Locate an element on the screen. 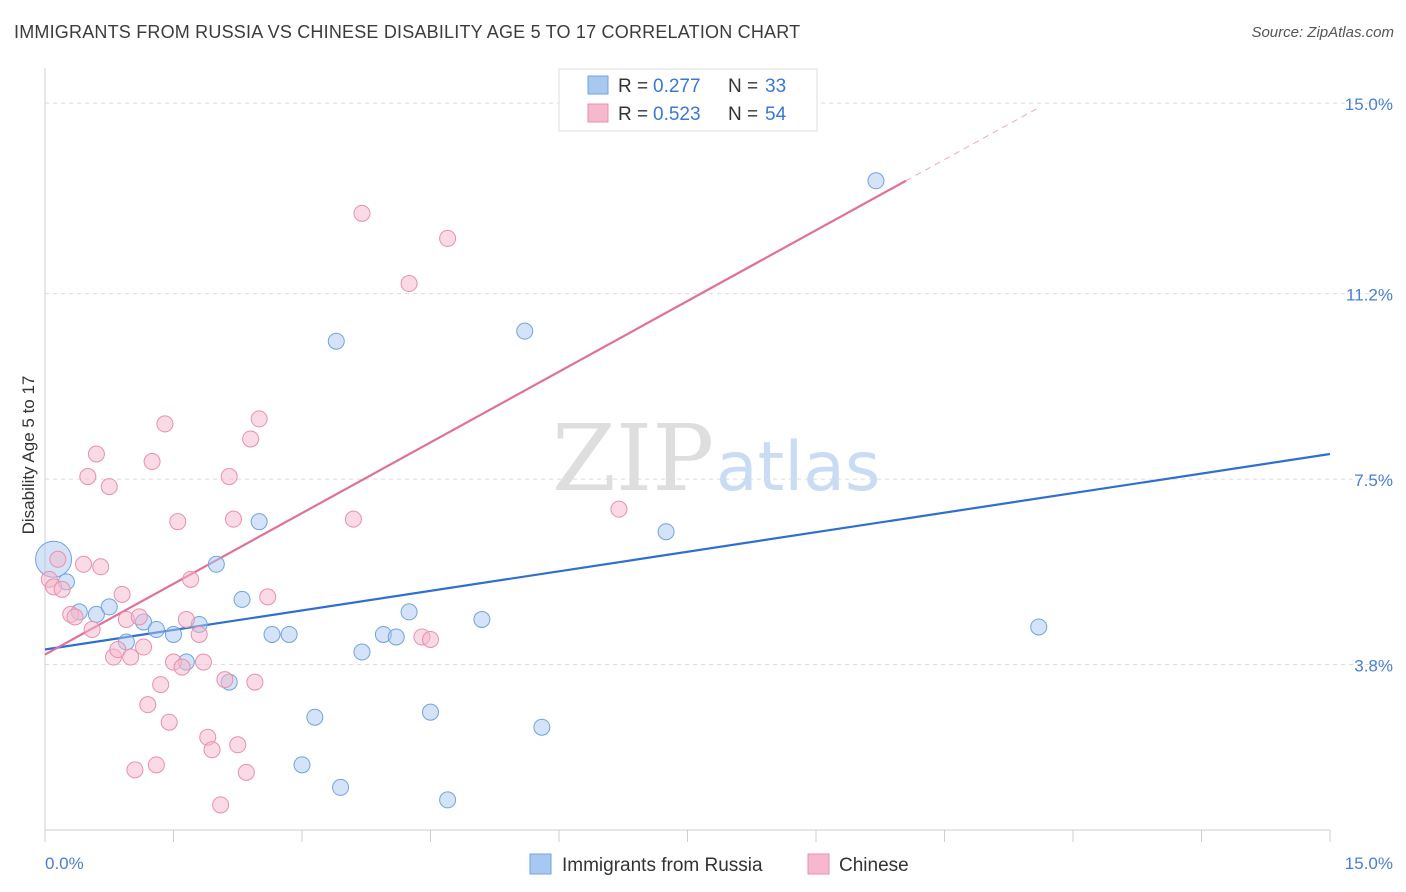 The width and height of the screenshot is (1406, 892). legend-n-value-chinese: 54 is located at coordinates (776, 114).